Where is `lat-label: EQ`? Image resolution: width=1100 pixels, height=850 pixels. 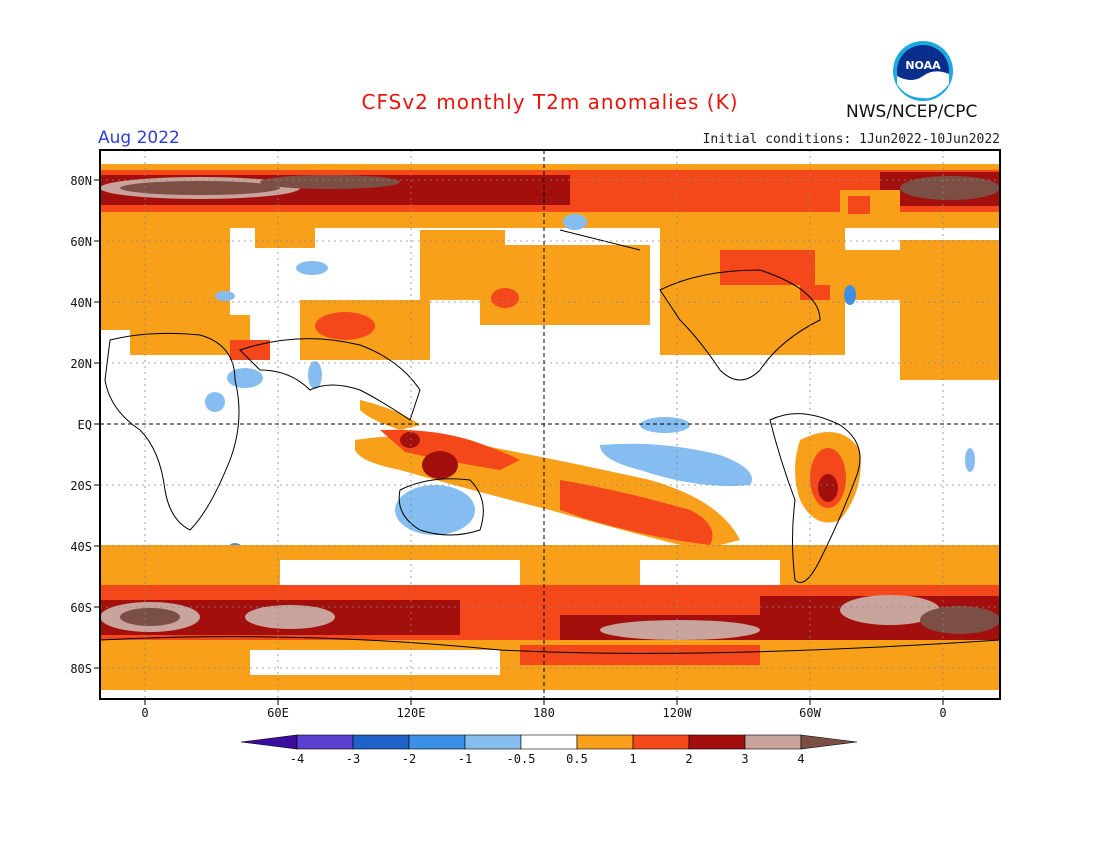 lat-label: EQ is located at coordinates (85, 425).